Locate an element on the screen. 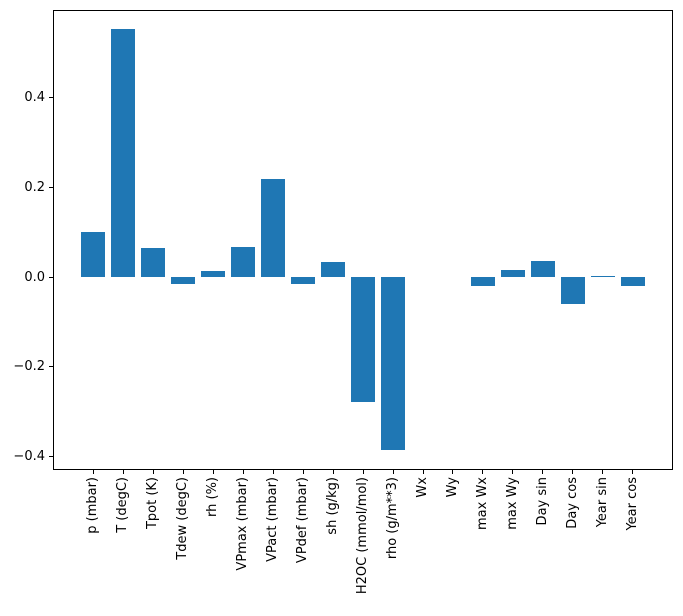 Image resolution: width=683 pixels, height=616 pixels. x-tick-label: rh (%) is located at coordinates (213, 497).